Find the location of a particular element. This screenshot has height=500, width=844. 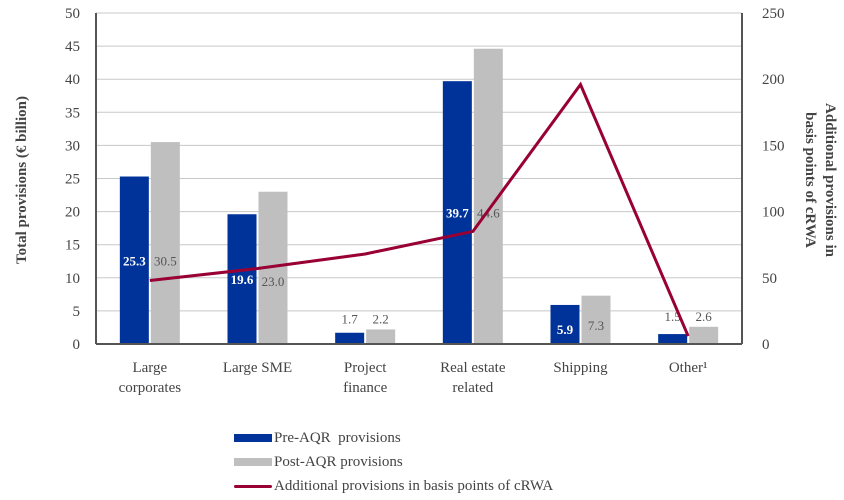

y2-axis-title: basis points of cRWA is located at coordinates (810, 180).